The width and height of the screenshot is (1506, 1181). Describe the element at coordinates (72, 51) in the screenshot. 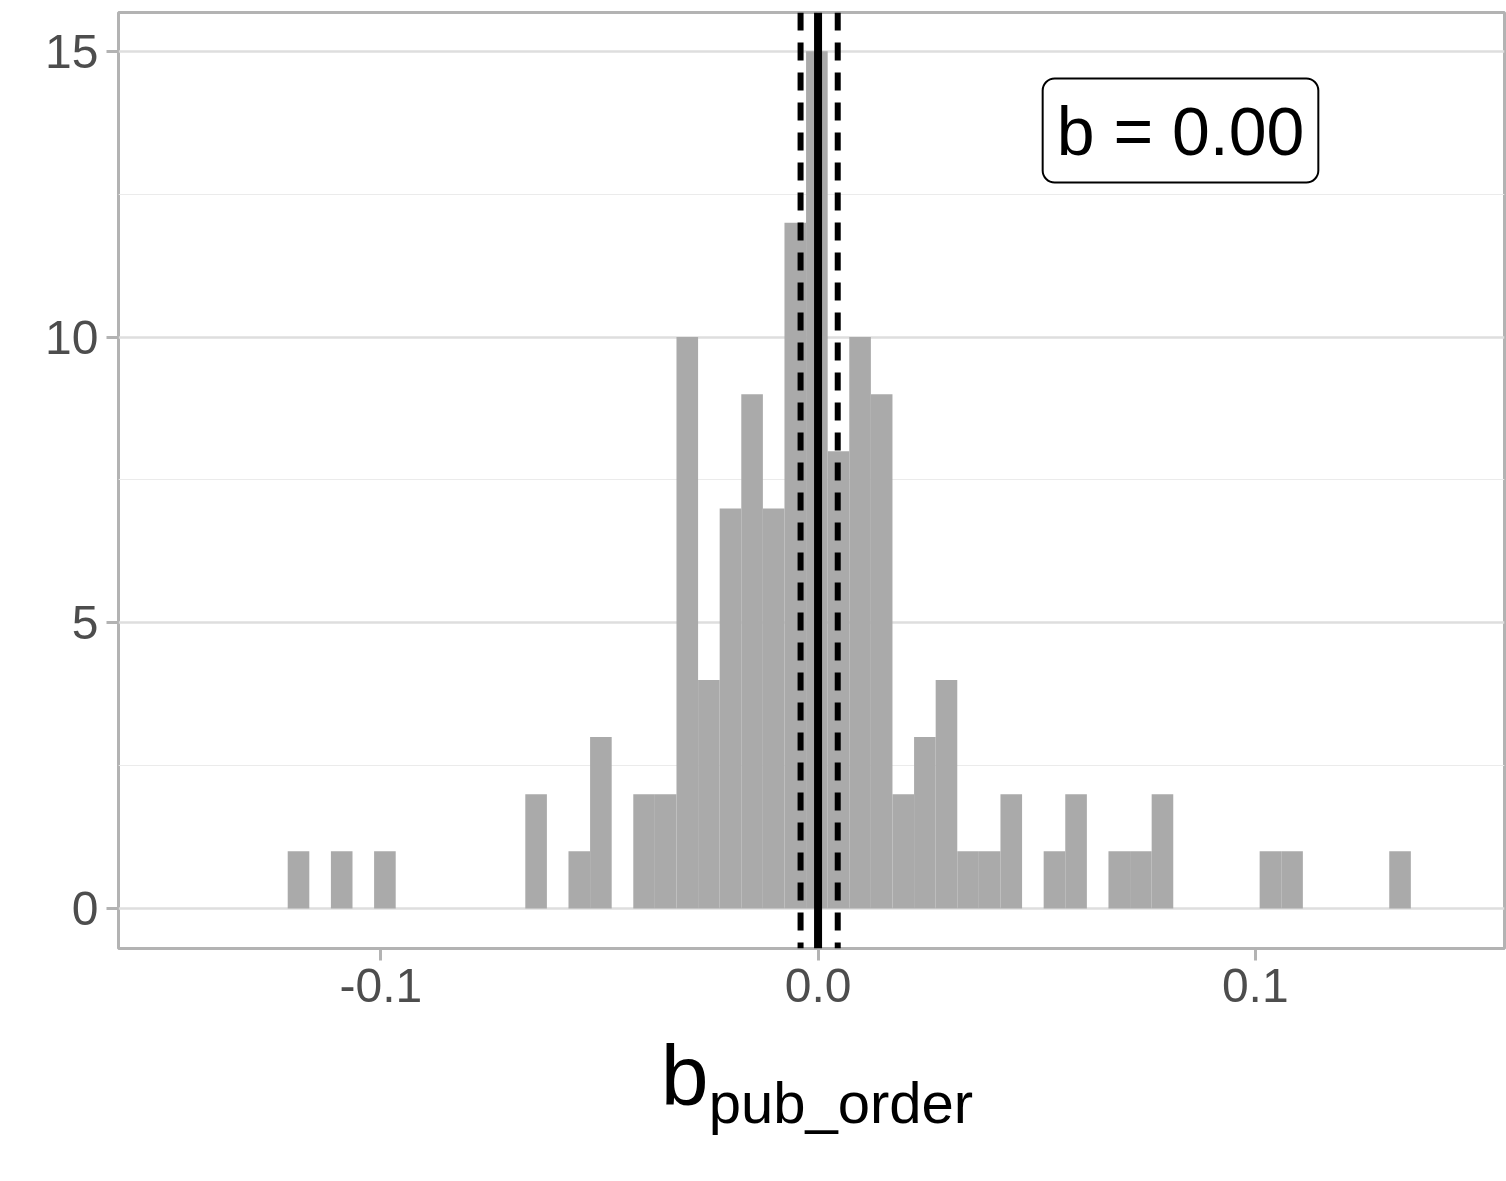

I see `y-tick-label: 15` at that location.